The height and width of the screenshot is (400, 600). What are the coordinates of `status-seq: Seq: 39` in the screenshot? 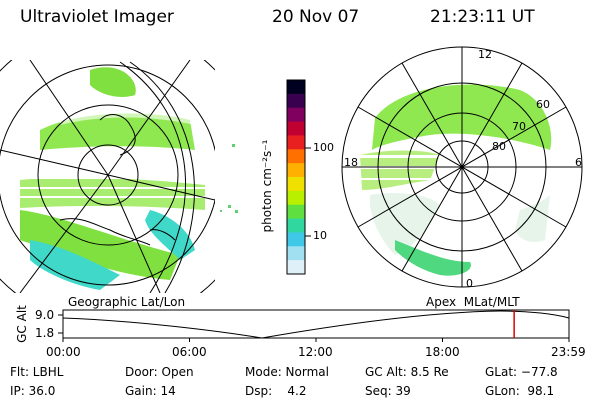 It's located at (388, 391).